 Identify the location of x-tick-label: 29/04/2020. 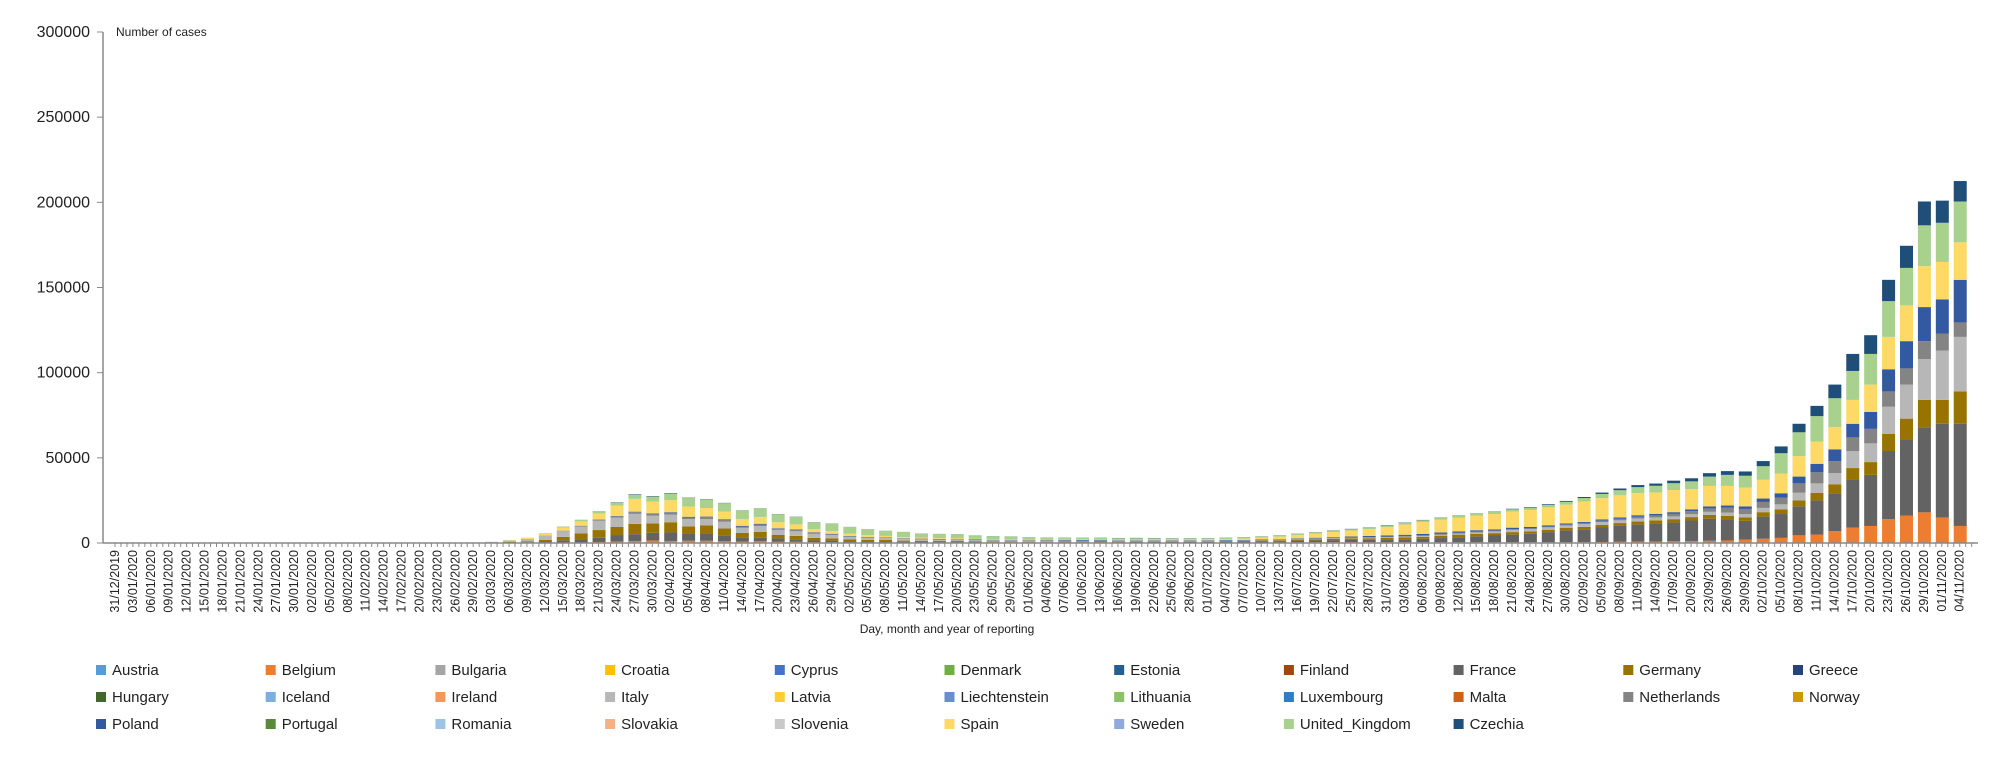
(831, 581).